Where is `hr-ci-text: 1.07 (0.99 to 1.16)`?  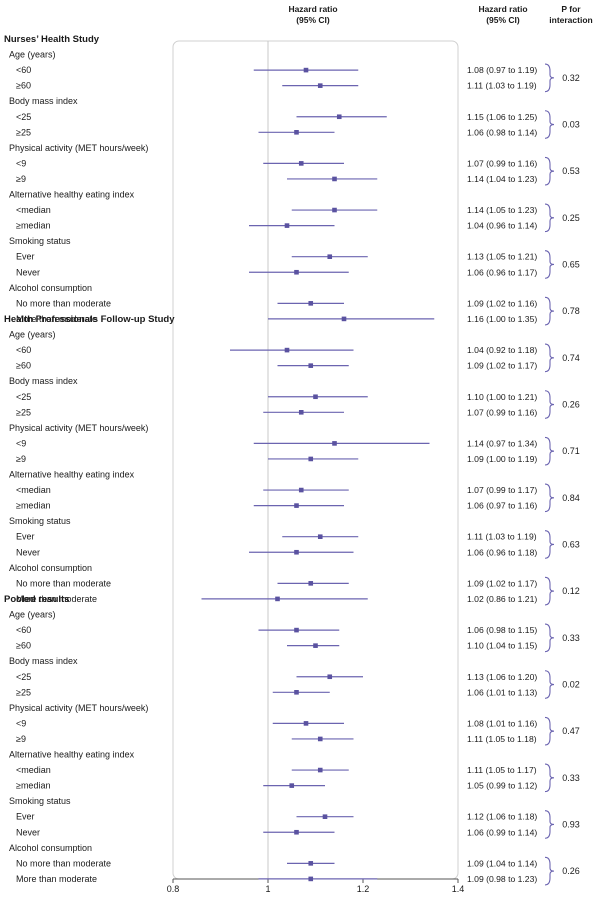
hr-ci-text: 1.07 (0.99 to 1.16) is located at coordinates (502, 163).